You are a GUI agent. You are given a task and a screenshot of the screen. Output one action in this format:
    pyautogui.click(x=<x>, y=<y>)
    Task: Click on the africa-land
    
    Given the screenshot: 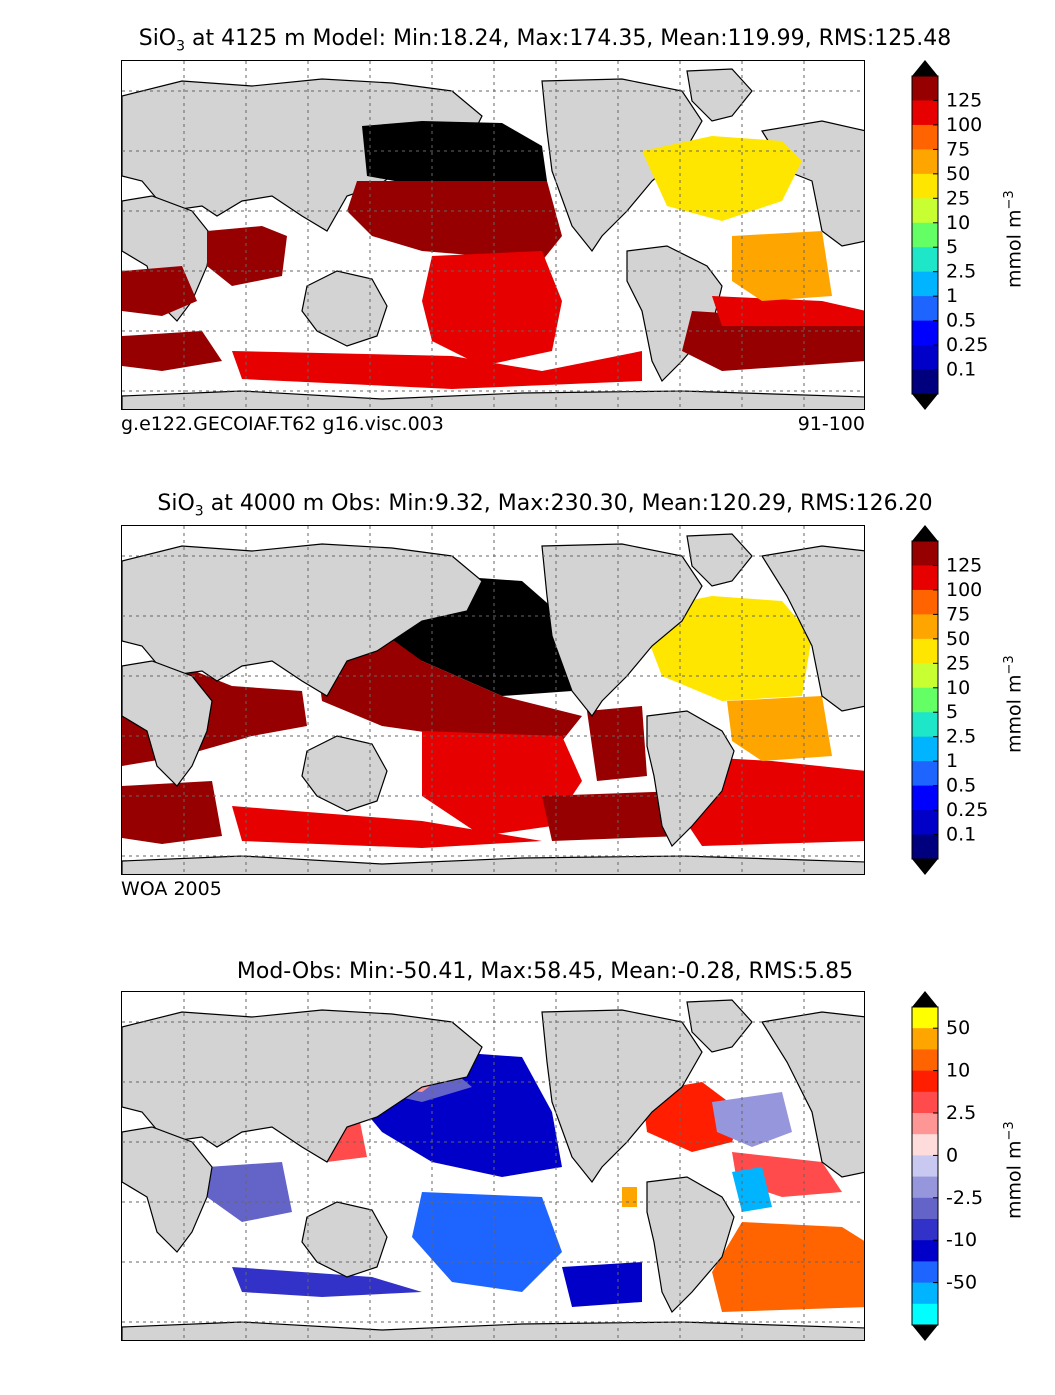 What is the action you would take?
    pyautogui.click(x=167, y=1189)
    